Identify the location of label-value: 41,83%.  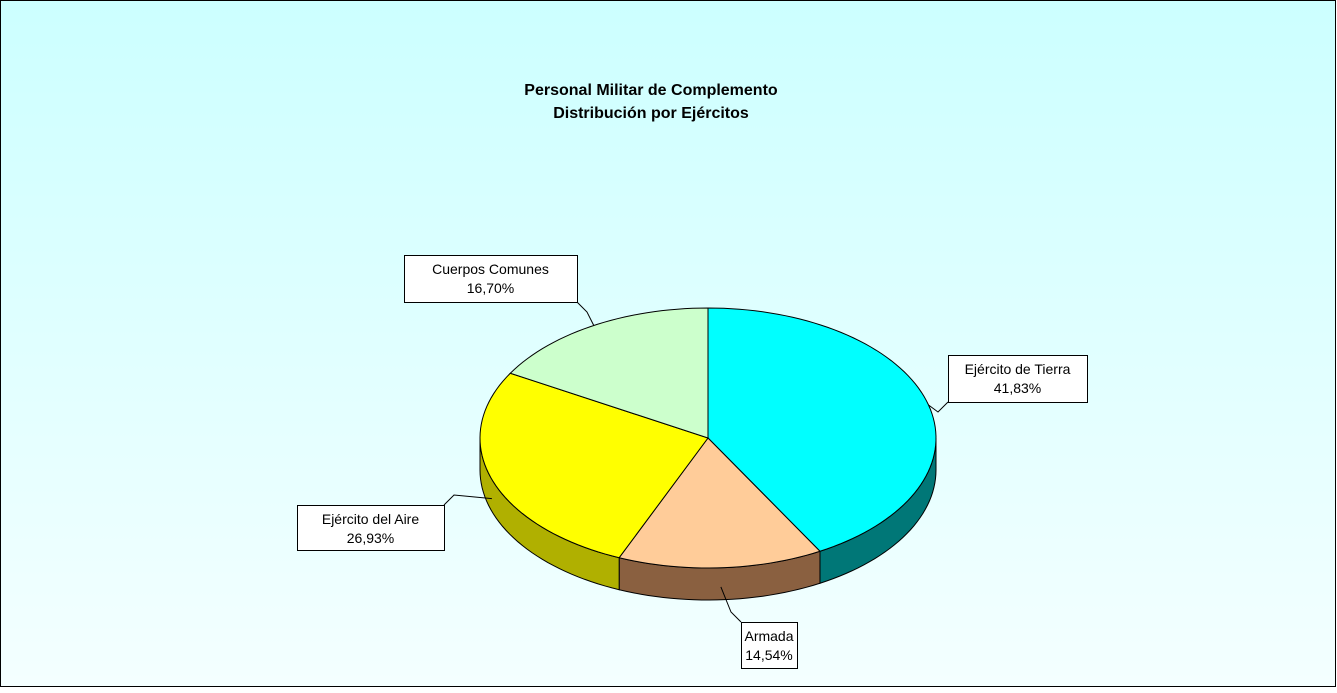
(1017, 388).